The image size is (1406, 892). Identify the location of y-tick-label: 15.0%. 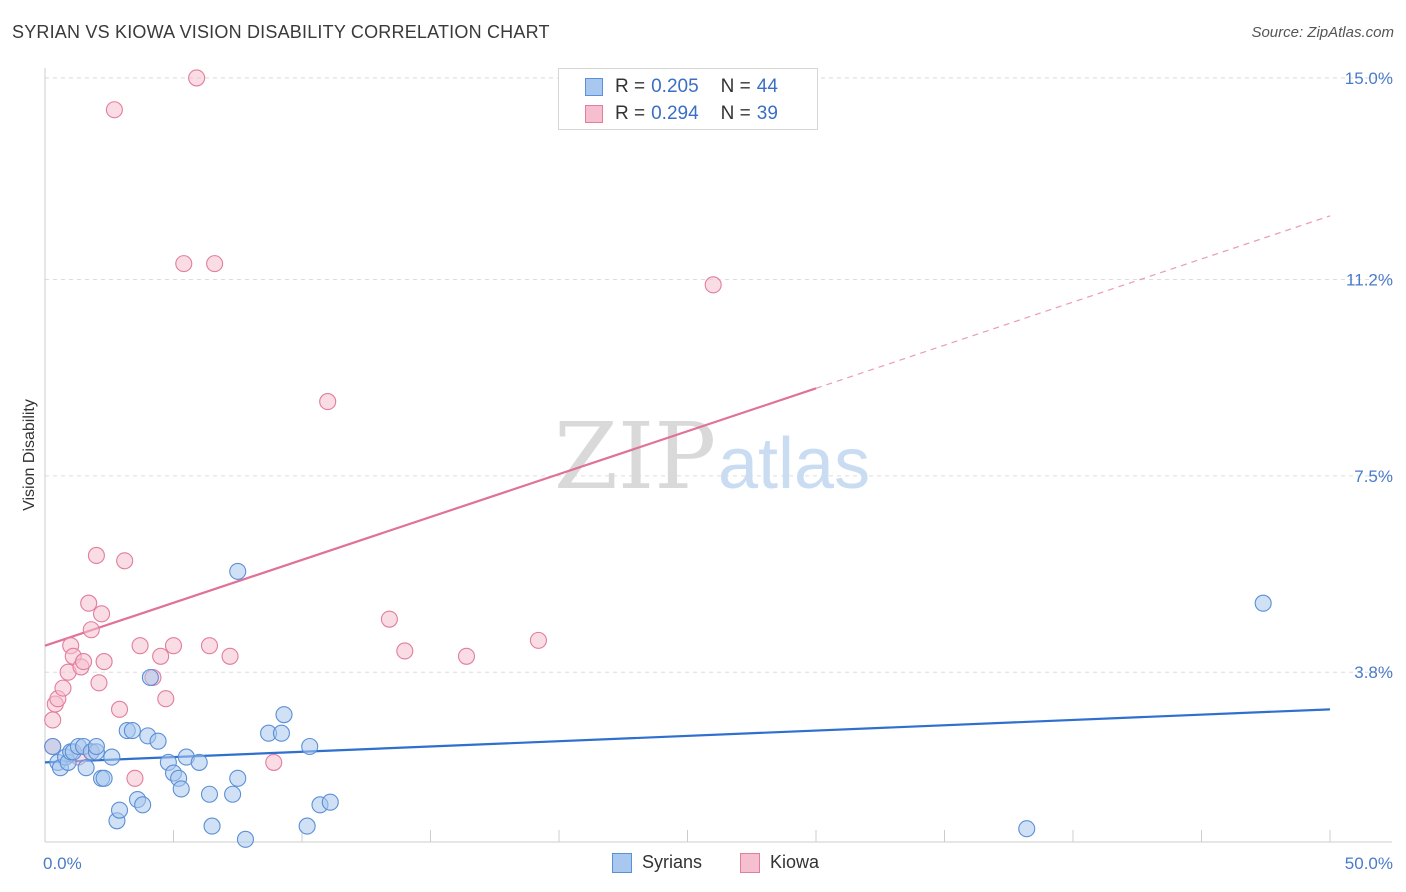
(1369, 78).